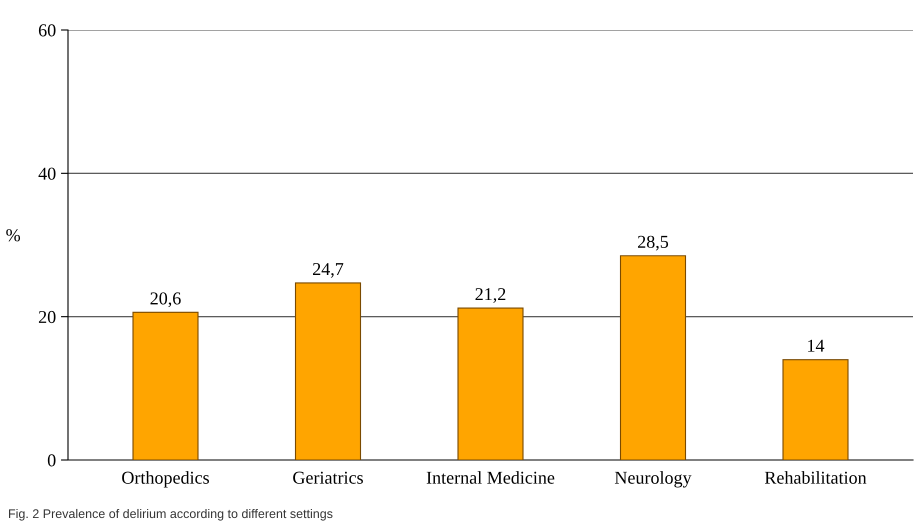  I want to click on x-tick-label: Internal Medicine, so click(490, 477).